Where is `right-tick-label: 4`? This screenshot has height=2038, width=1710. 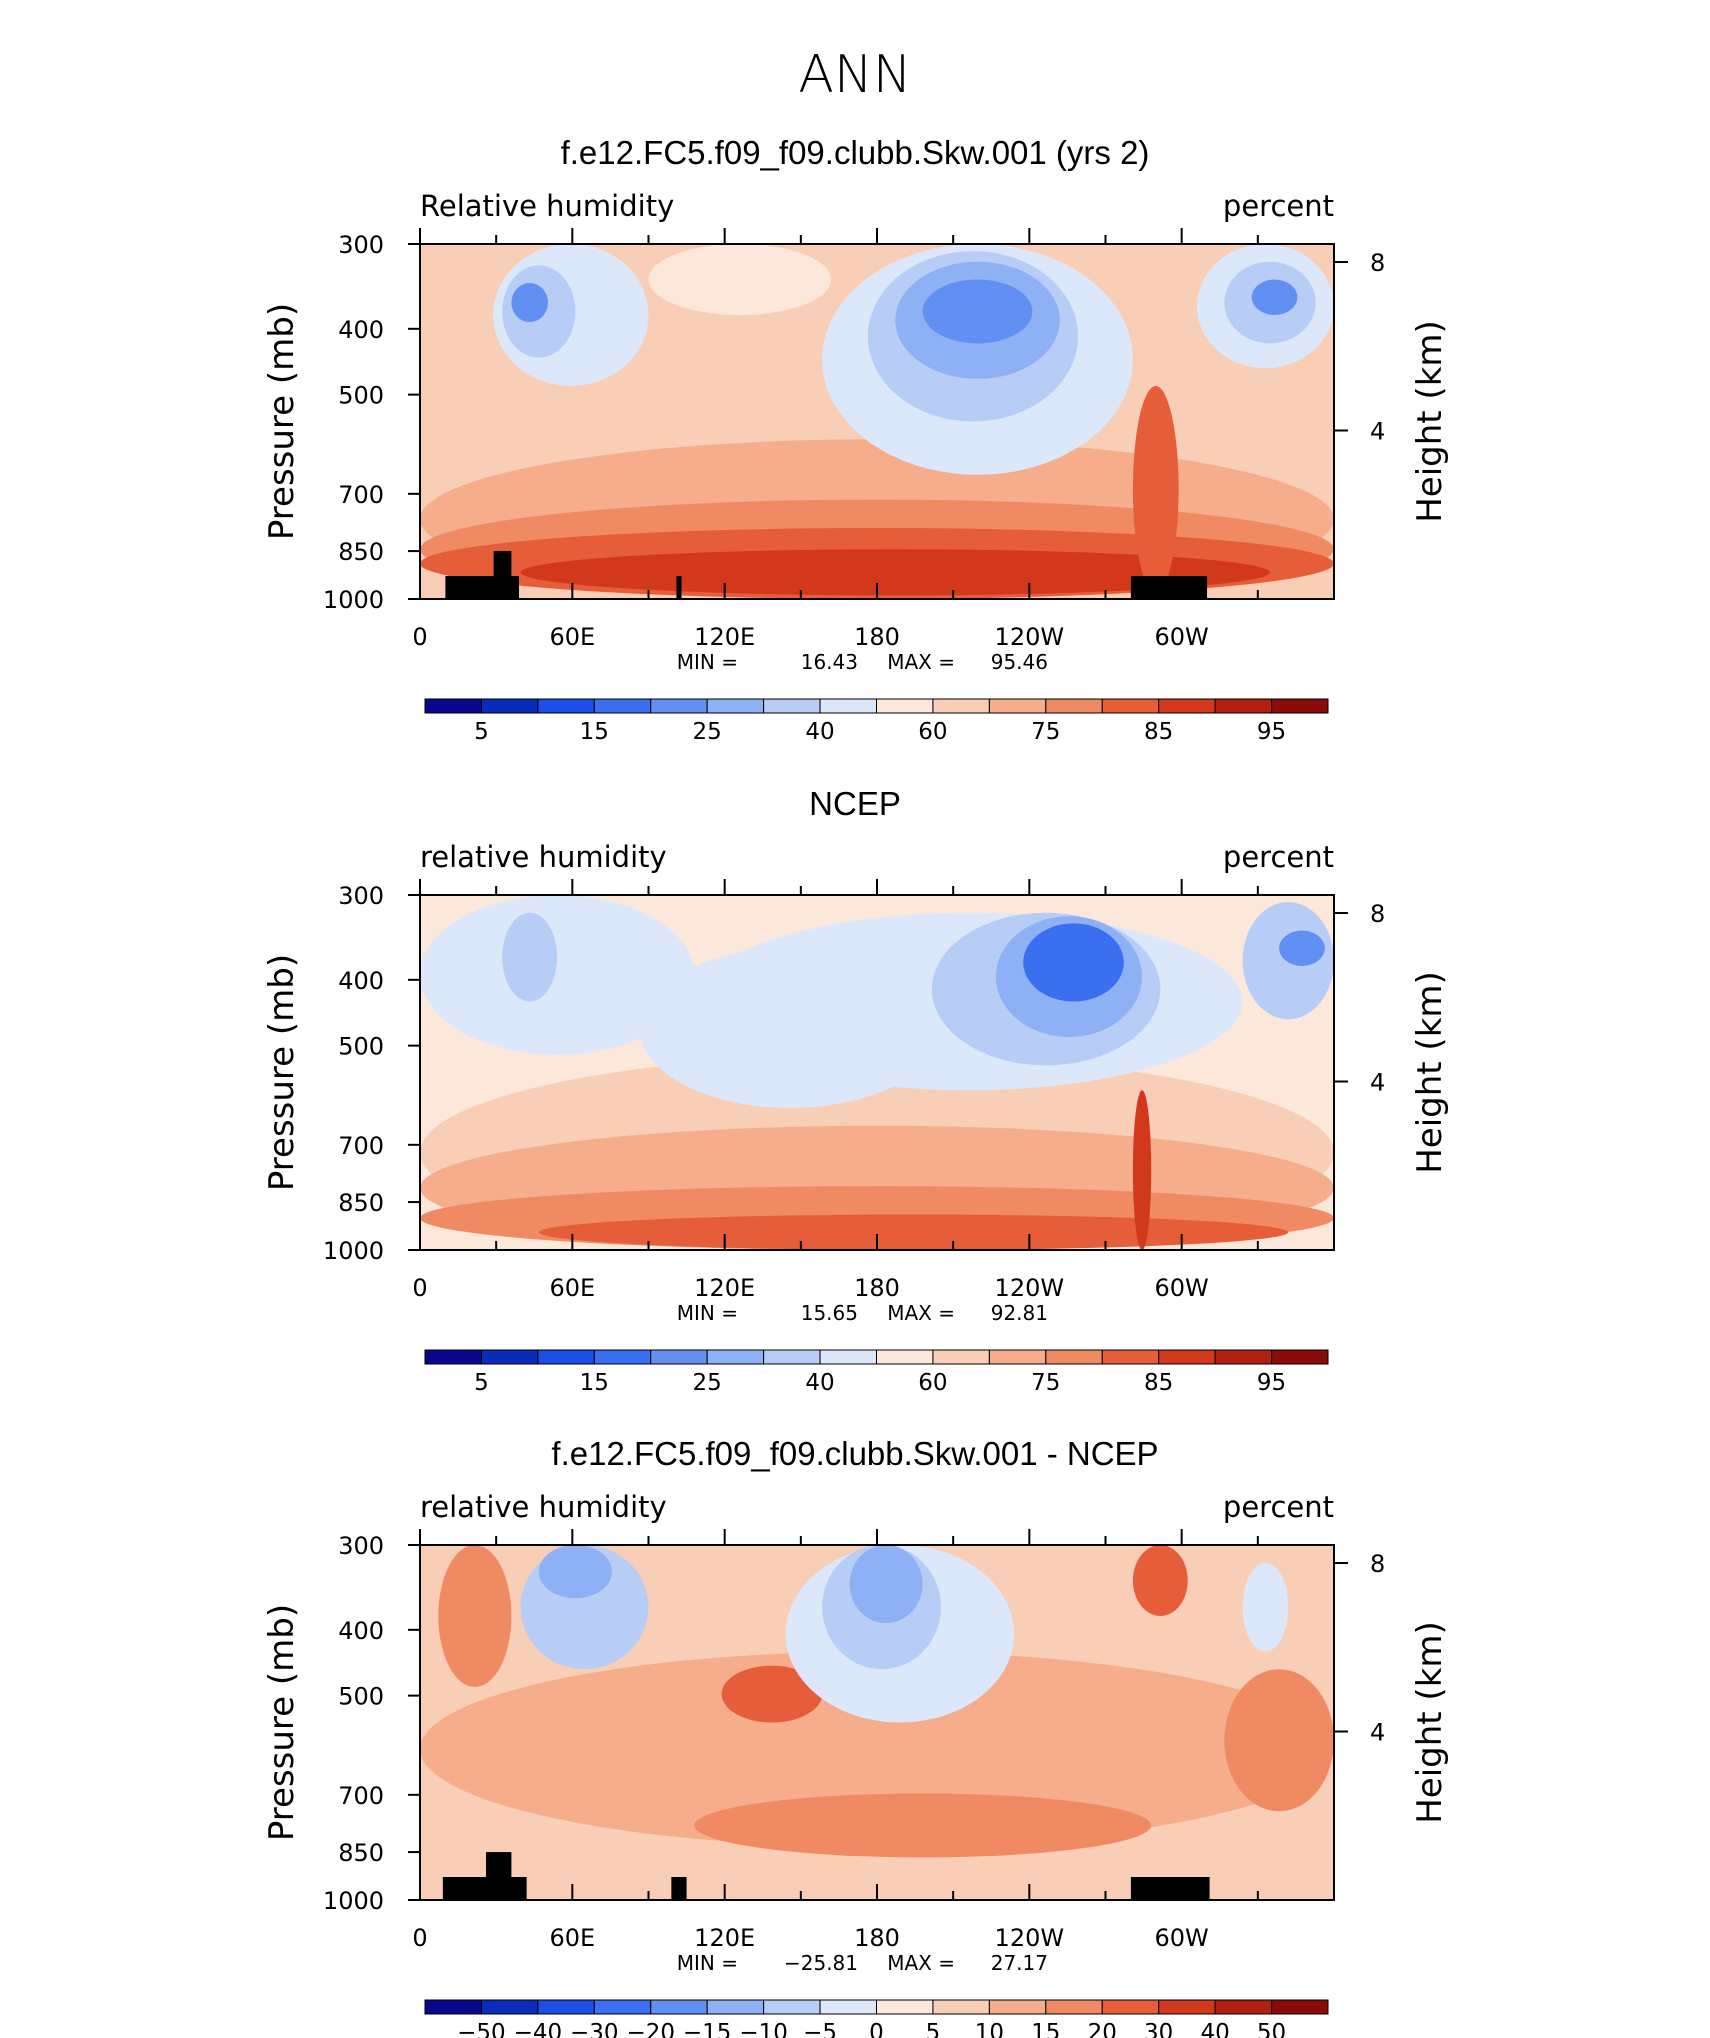 right-tick-label: 4 is located at coordinates (1377, 1733).